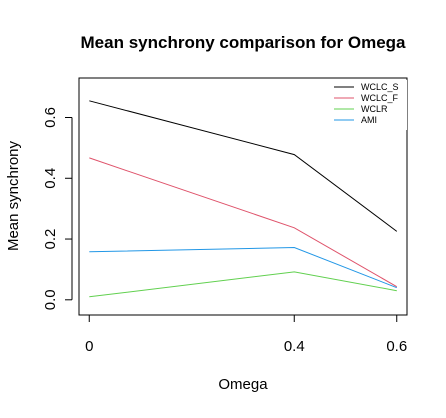  What do you see at coordinates (50, 299) in the screenshot?
I see `y-tick-label: 0.0` at bounding box center [50, 299].